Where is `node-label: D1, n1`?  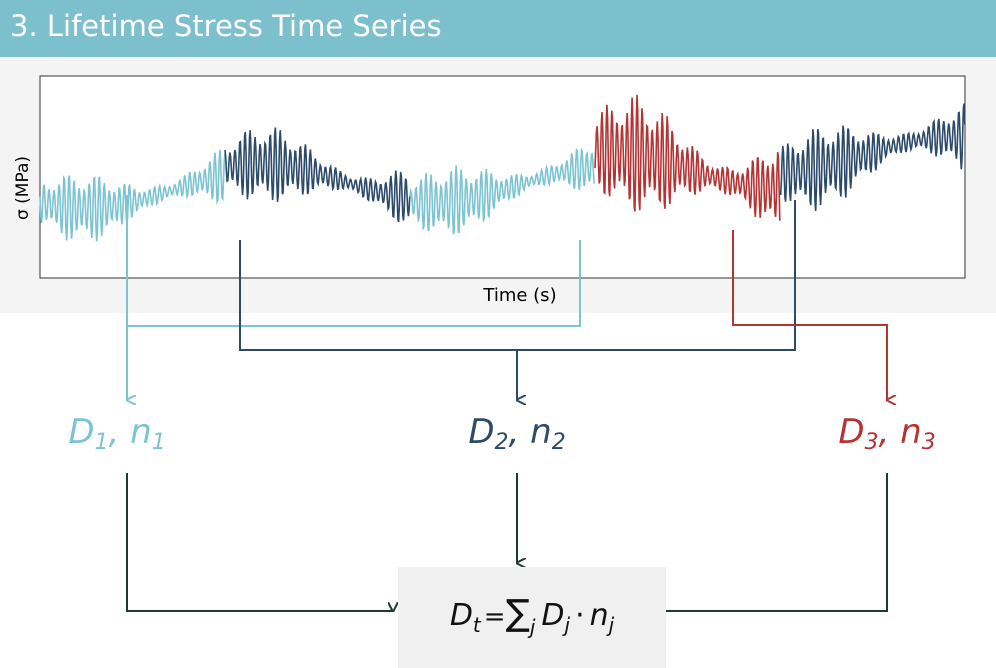 node-label: D1, n1 is located at coordinates (116, 433).